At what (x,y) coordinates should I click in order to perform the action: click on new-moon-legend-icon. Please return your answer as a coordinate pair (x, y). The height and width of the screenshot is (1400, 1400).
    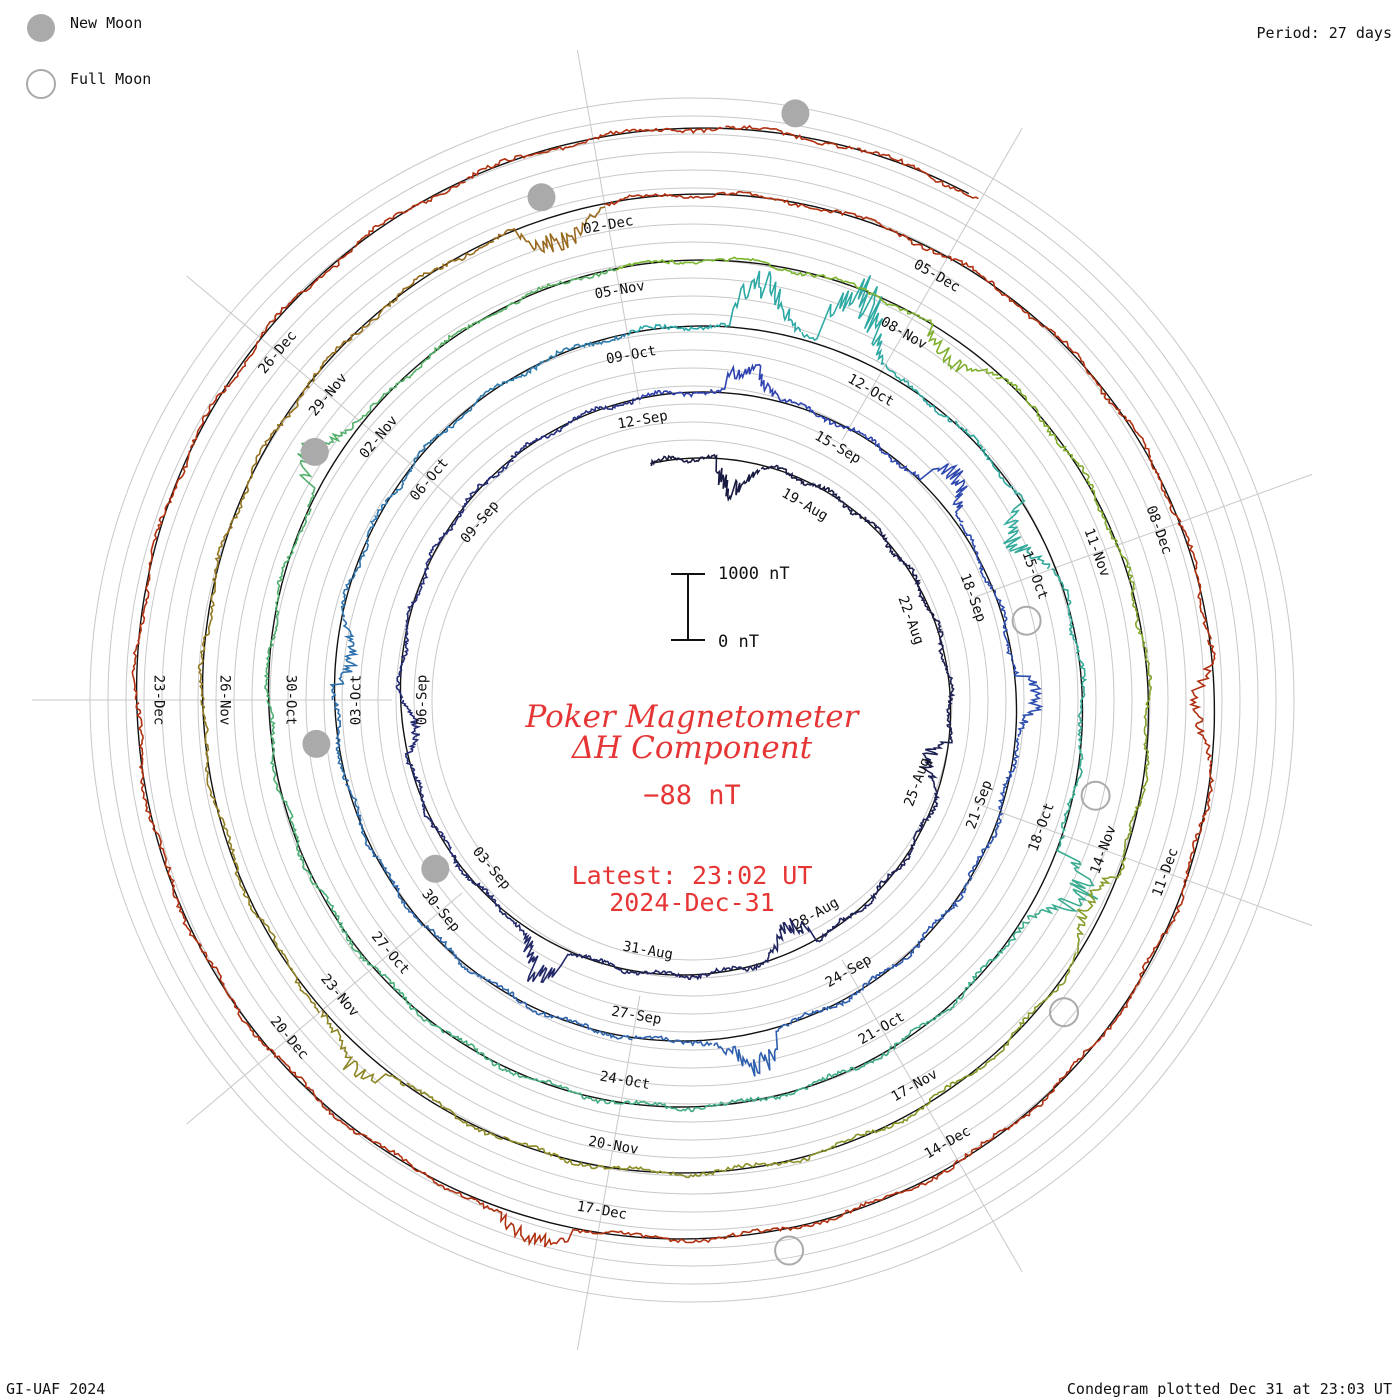
    Looking at the image, I should click on (41, 28).